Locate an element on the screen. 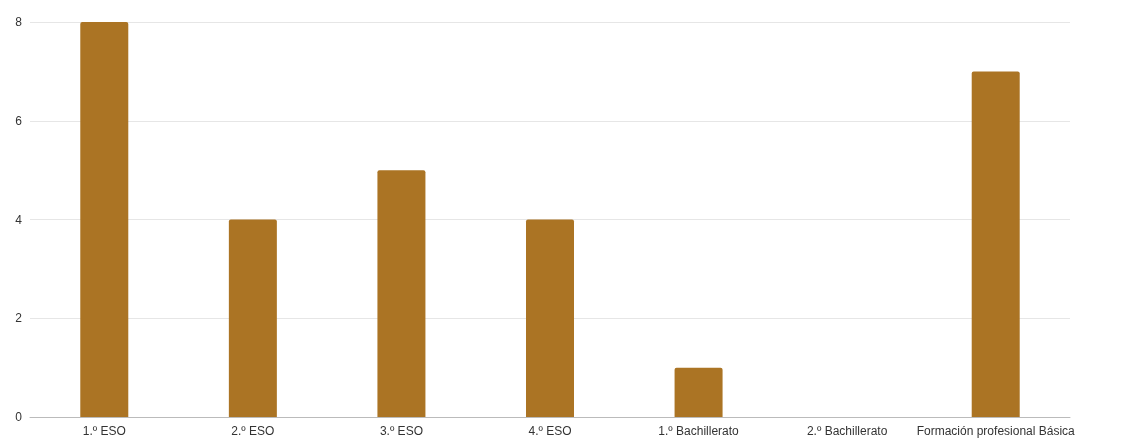 This screenshot has height=441, width=1146. x-tick-label: 2.º Bachillerato is located at coordinates (847, 431).